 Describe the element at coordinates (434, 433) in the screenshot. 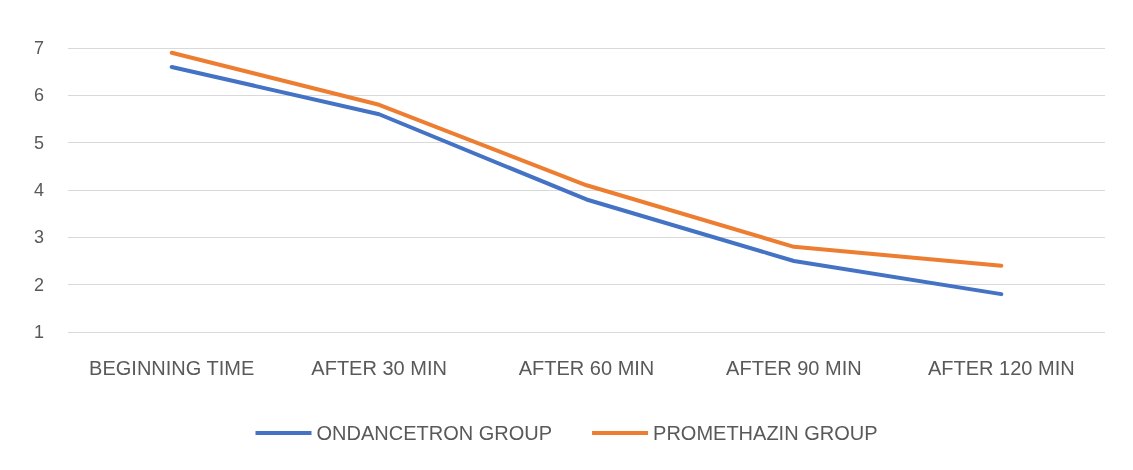

I see `legend-label: ONDANCETRON GROUP` at that location.